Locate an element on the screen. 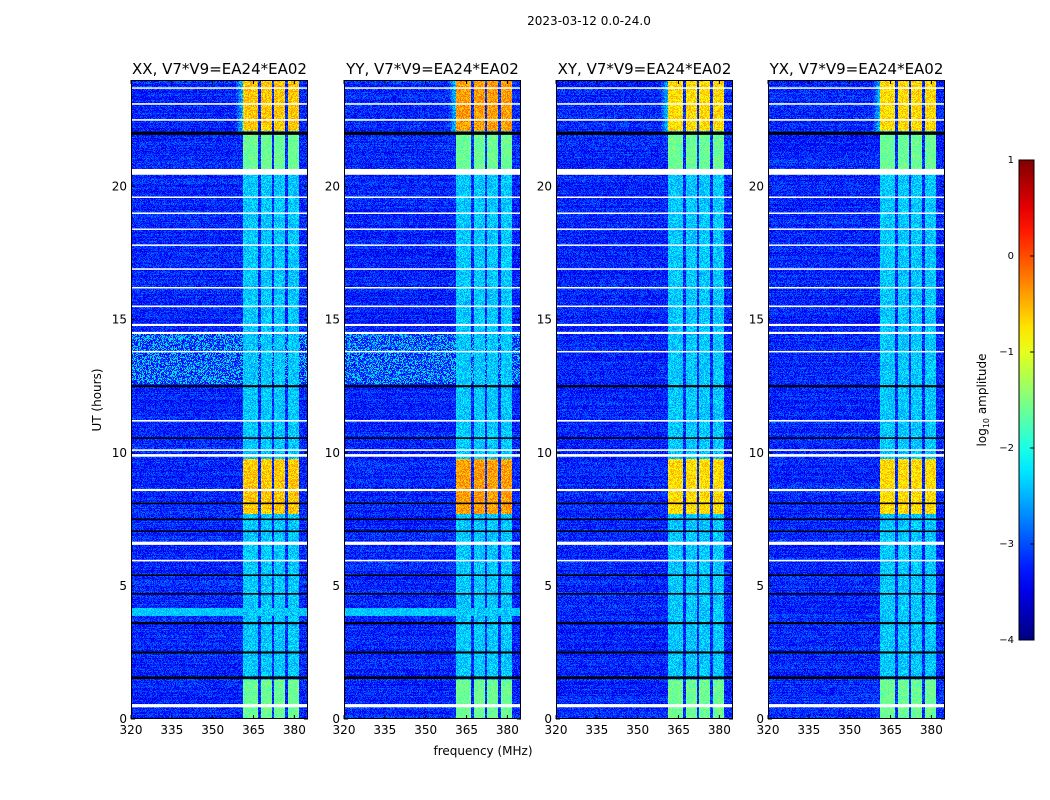 Image resolution: width=1050 pixels, height=800 pixels. y-tick-label: 15 is located at coordinates (119, 320).